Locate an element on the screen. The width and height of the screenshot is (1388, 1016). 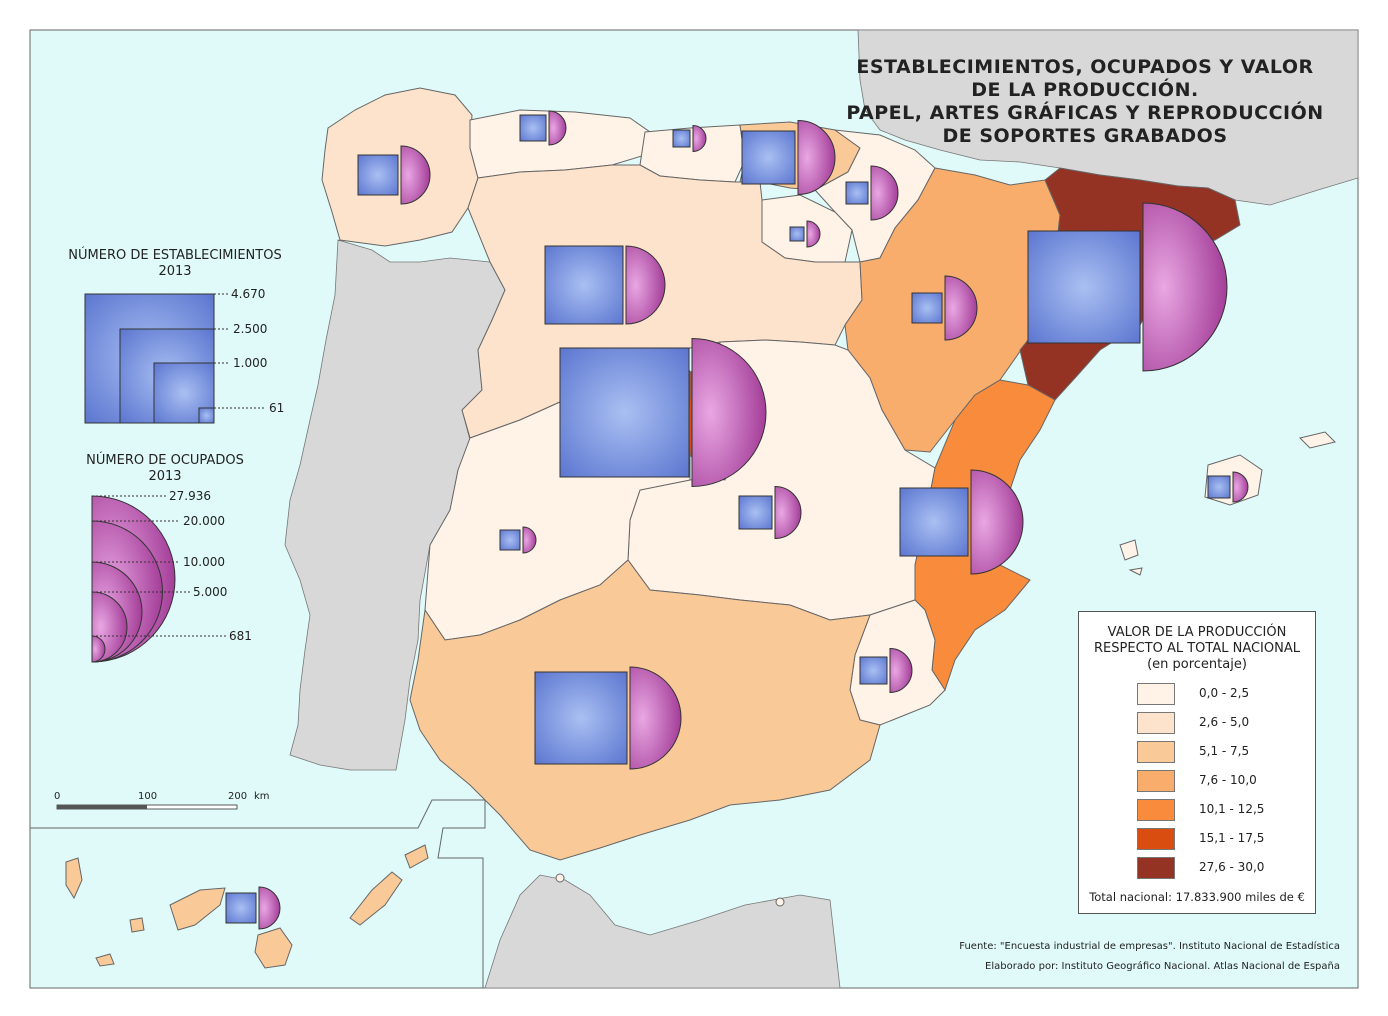
canarias-inset-frame is located at coordinates (257, 894).